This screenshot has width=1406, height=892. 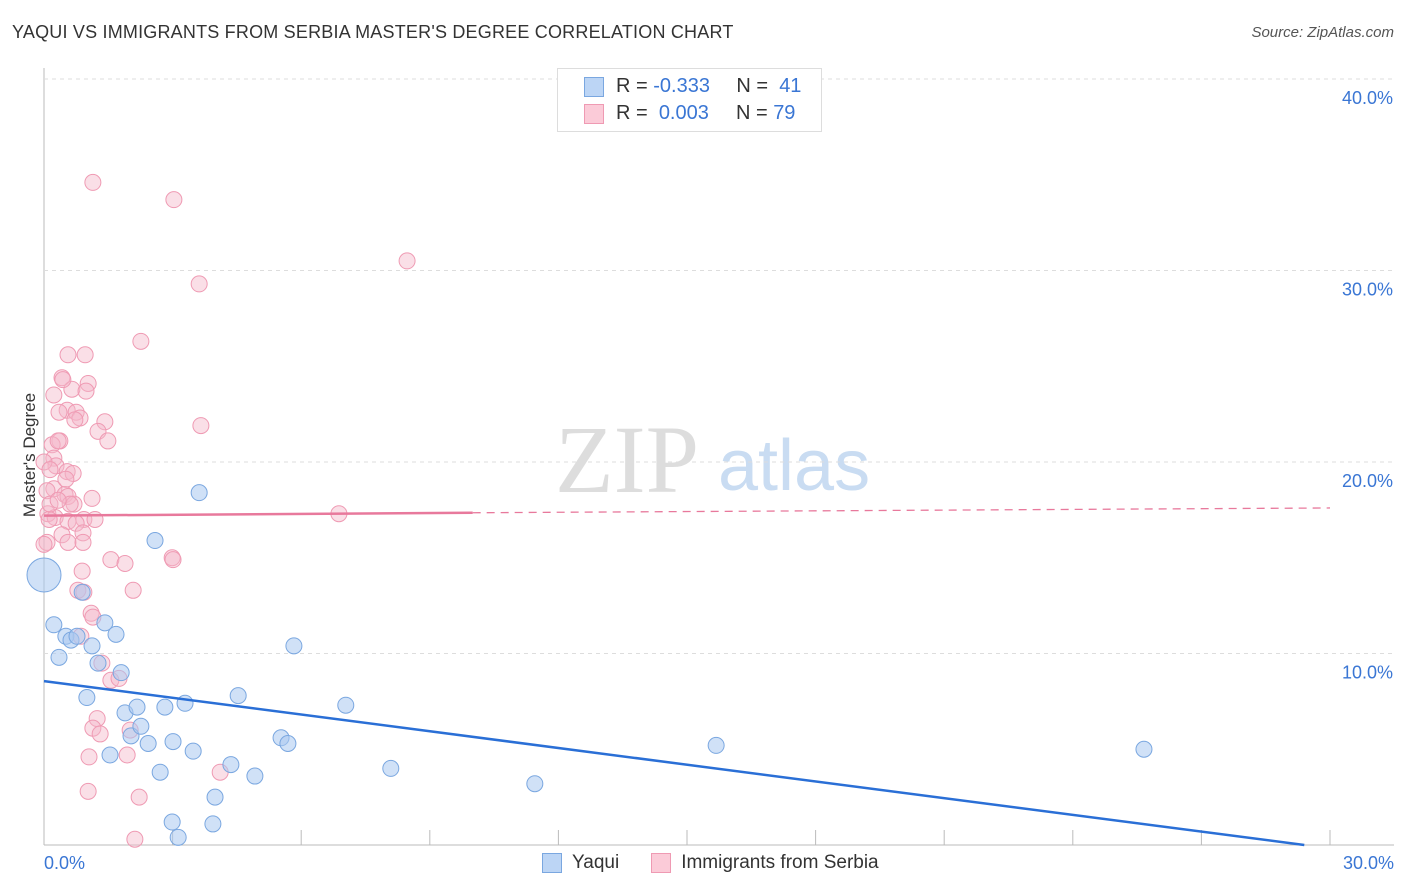 I want to click on watermark-atlas: atlas, so click(x=794, y=466).